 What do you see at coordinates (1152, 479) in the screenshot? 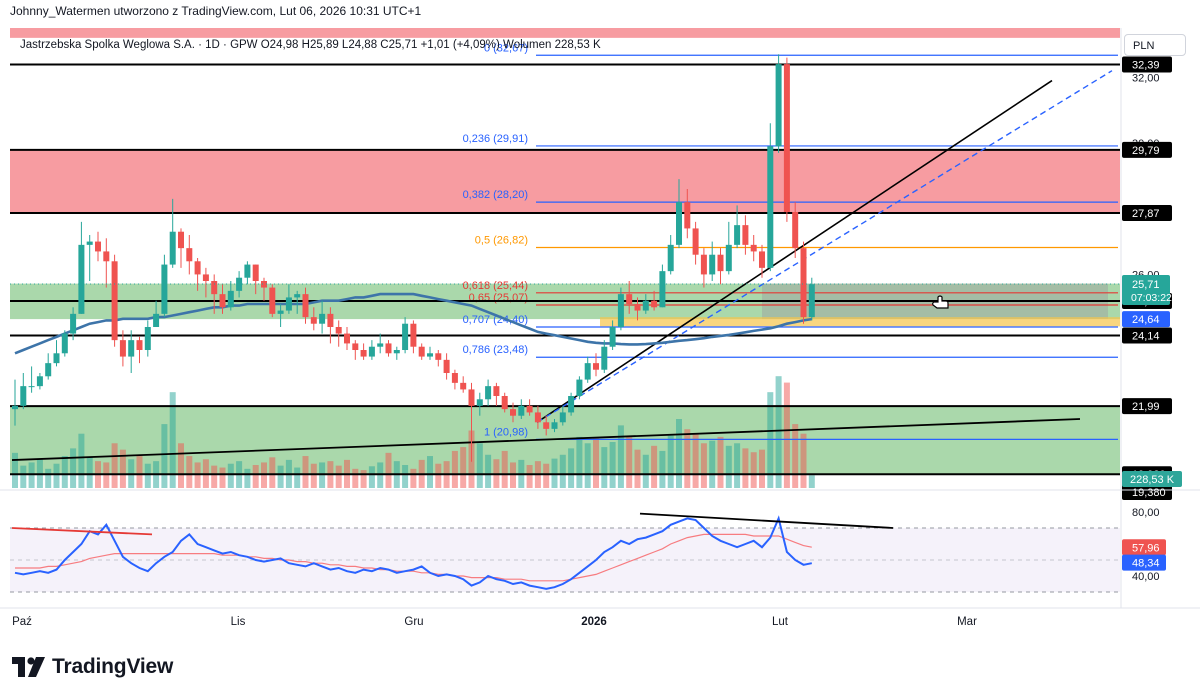
I see `volume-tag: 228,53 K` at bounding box center [1152, 479].